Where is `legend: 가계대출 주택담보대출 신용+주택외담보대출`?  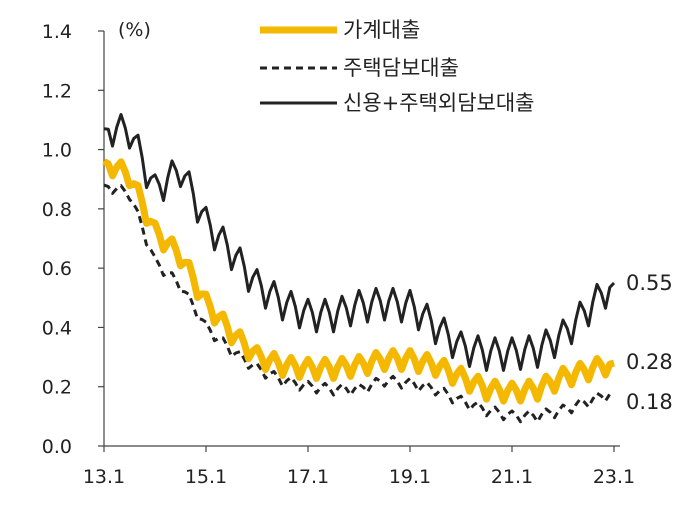
legend: 가계대출 주택담보대출 신용+주택외담보대출 is located at coordinates (397, 66).